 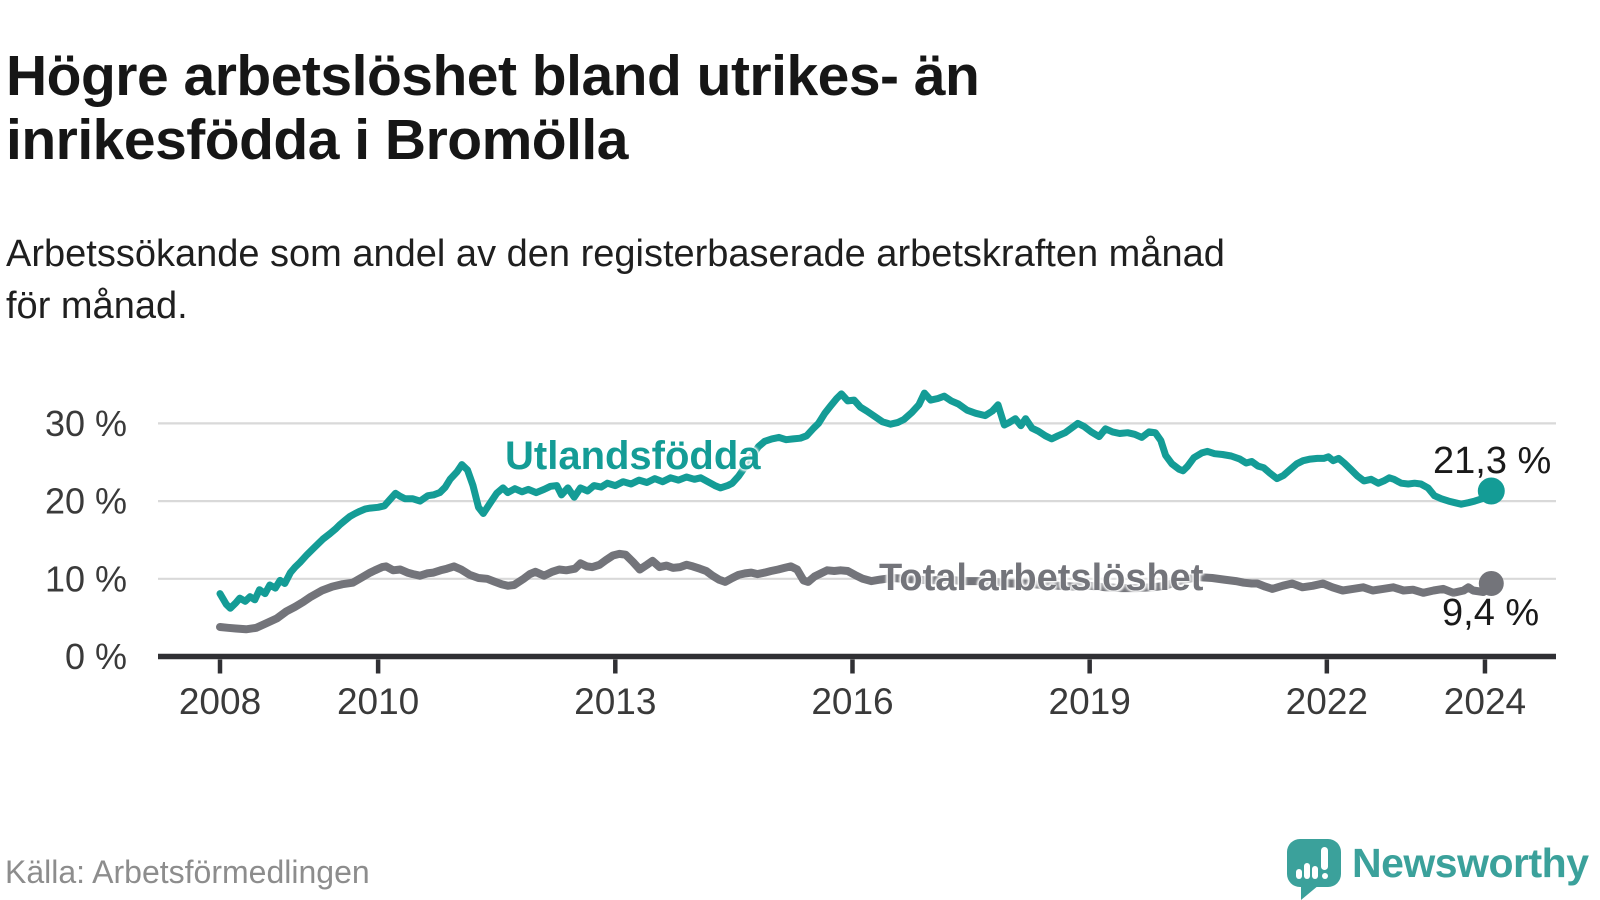 What do you see at coordinates (86, 423) in the screenshot?
I see `y-axis-label: 30 %` at bounding box center [86, 423].